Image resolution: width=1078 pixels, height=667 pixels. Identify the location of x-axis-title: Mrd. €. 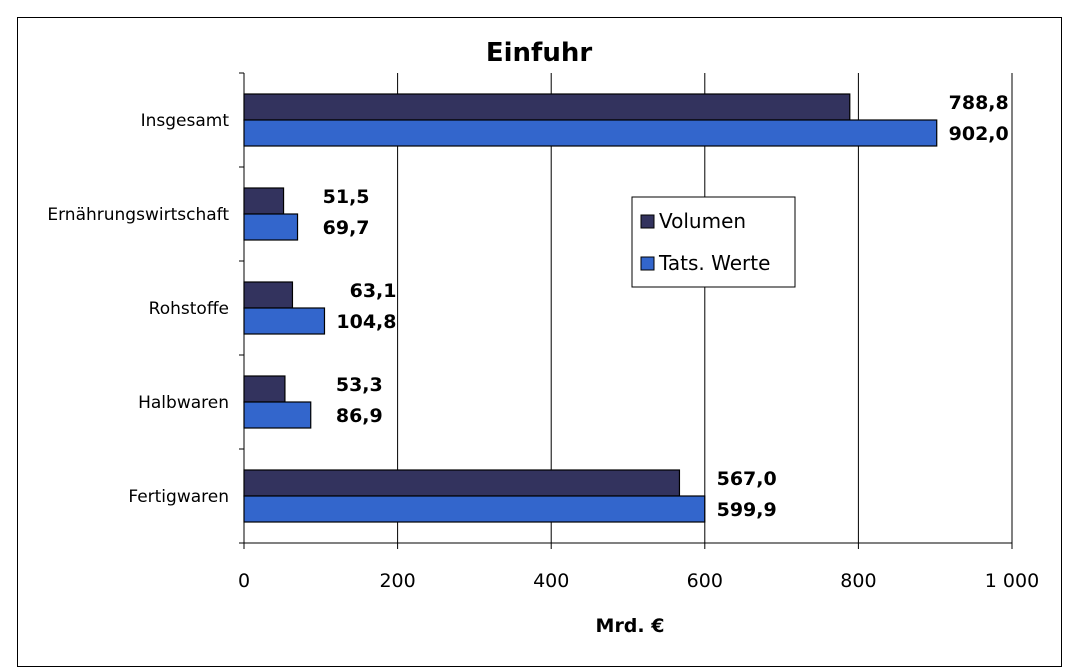
(630, 626).